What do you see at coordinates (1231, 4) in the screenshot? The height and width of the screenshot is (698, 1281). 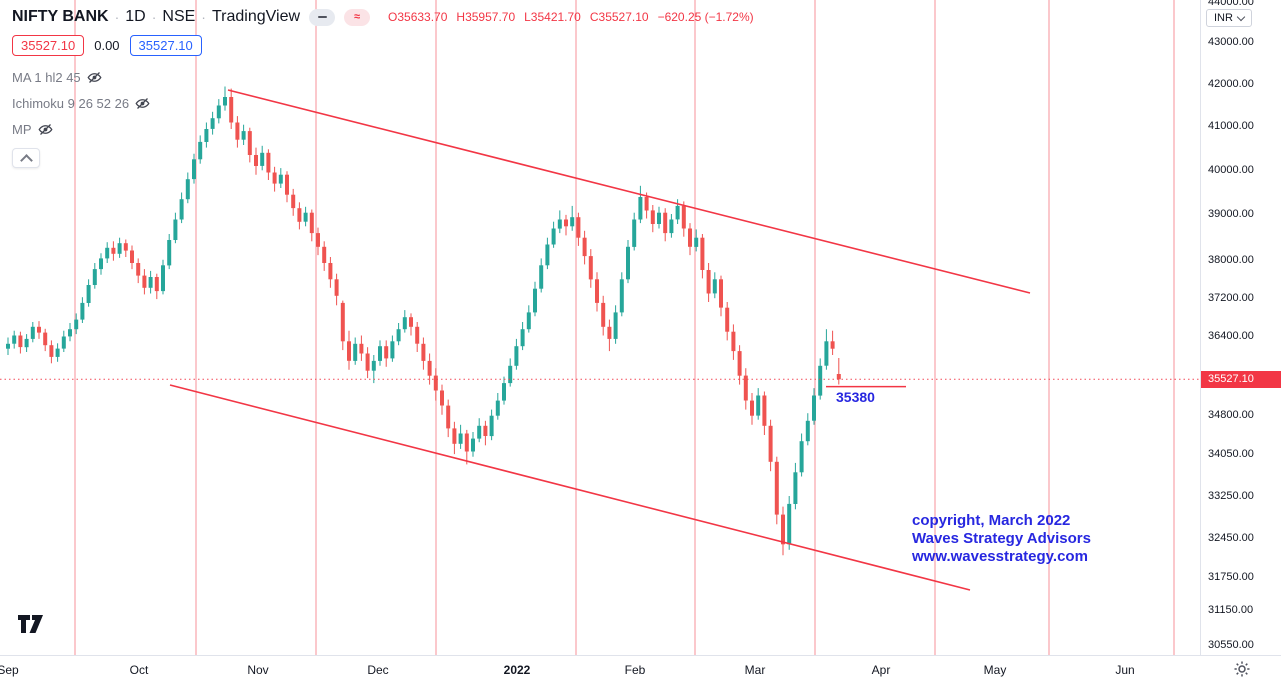 I see `price-axis-label: 44000.00` at bounding box center [1231, 4].